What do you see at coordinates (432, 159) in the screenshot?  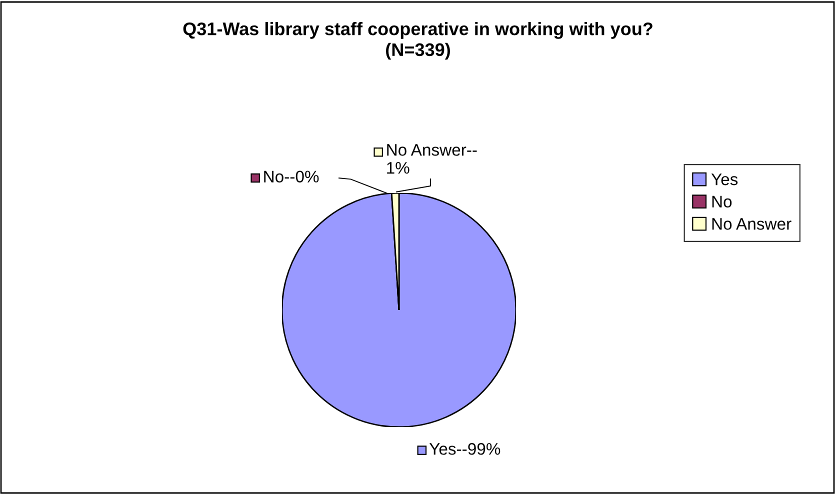 I see `data-label: No Answer-- 1%` at bounding box center [432, 159].